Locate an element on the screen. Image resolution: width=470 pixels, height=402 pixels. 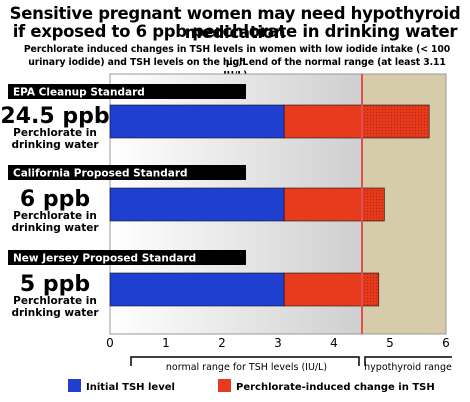
normal-range-label: normal range for TSH levels (IU/L) is located at coordinates (246, 367).